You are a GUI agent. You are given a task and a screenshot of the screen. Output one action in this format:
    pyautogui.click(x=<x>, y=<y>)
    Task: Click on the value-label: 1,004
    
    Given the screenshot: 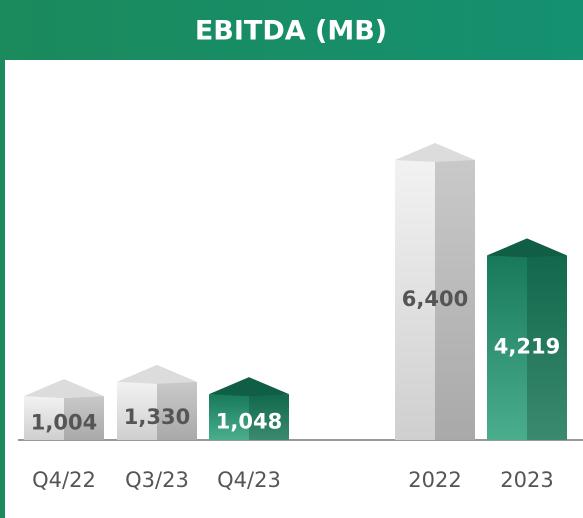 What is the action you would take?
    pyautogui.click(x=64, y=422)
    